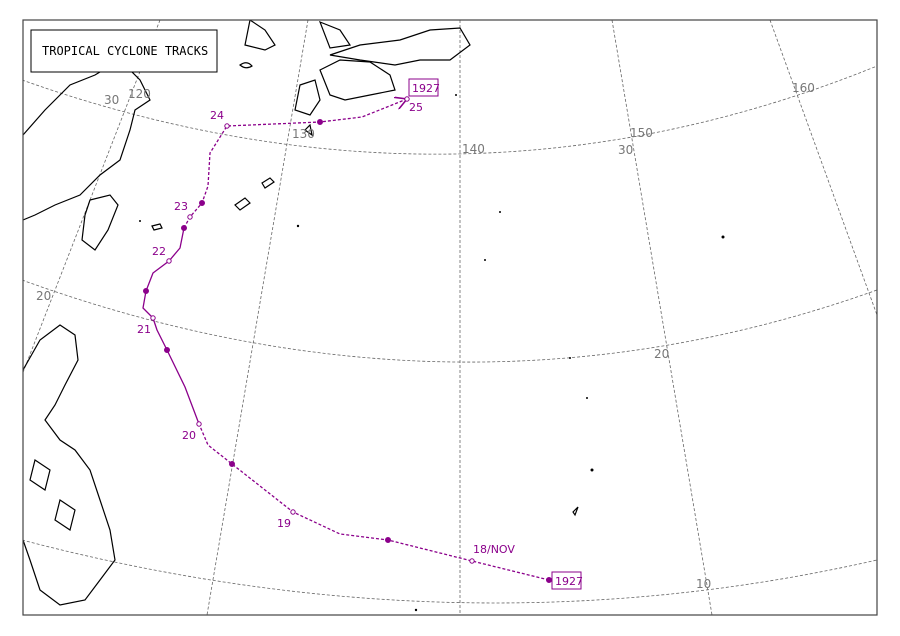 The height and width of the screenshot is (636, 900). Describe the element at coordinates (416, 107) in the screenshot. I see `day-label-25: 25` at that location.